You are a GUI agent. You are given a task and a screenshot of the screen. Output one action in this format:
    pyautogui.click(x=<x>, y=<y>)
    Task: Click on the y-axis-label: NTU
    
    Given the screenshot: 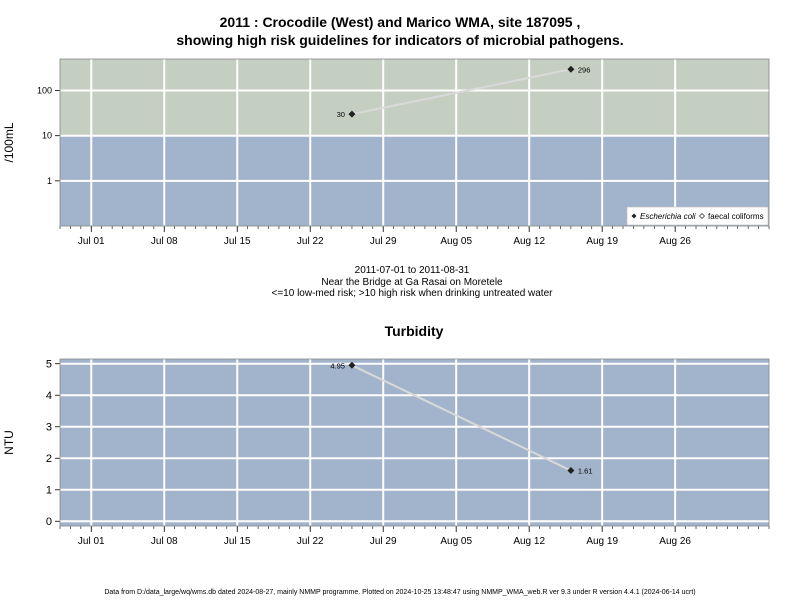 What is the action you would take?
    pyautogui.click(x=9, y=442)
    